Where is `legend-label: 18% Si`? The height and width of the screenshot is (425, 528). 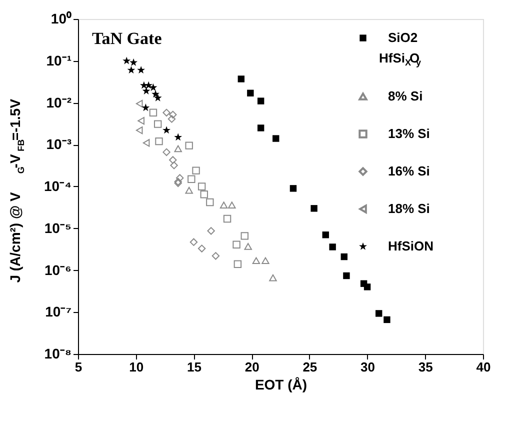 legend-label: 18% Si is located at coordinates (409, 208).